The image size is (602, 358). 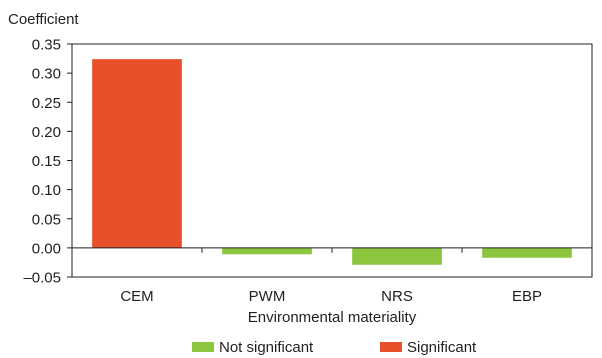 I want to click on y-tick-label: 0.15, so click(x=46, y=161).